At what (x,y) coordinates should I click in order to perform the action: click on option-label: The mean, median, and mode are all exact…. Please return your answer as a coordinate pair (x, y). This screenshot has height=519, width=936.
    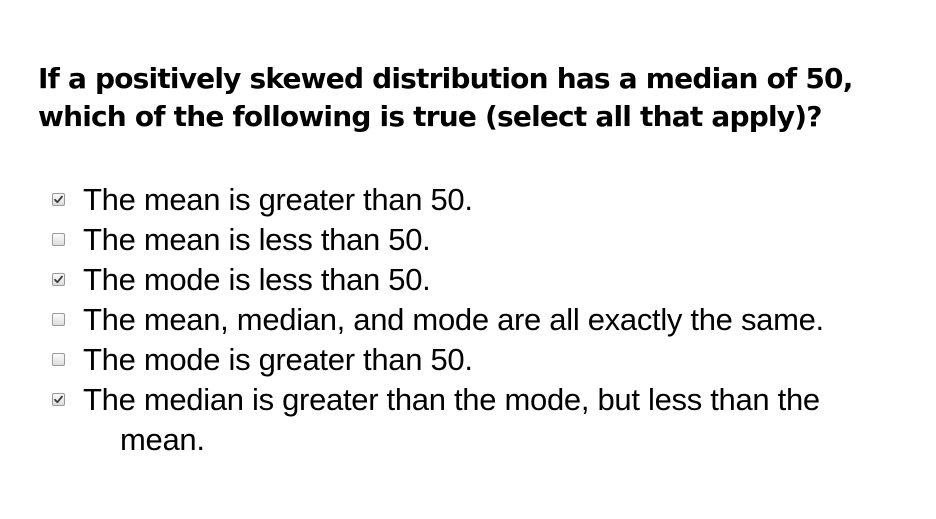
    Looking at the image, I should click on (453, 319).